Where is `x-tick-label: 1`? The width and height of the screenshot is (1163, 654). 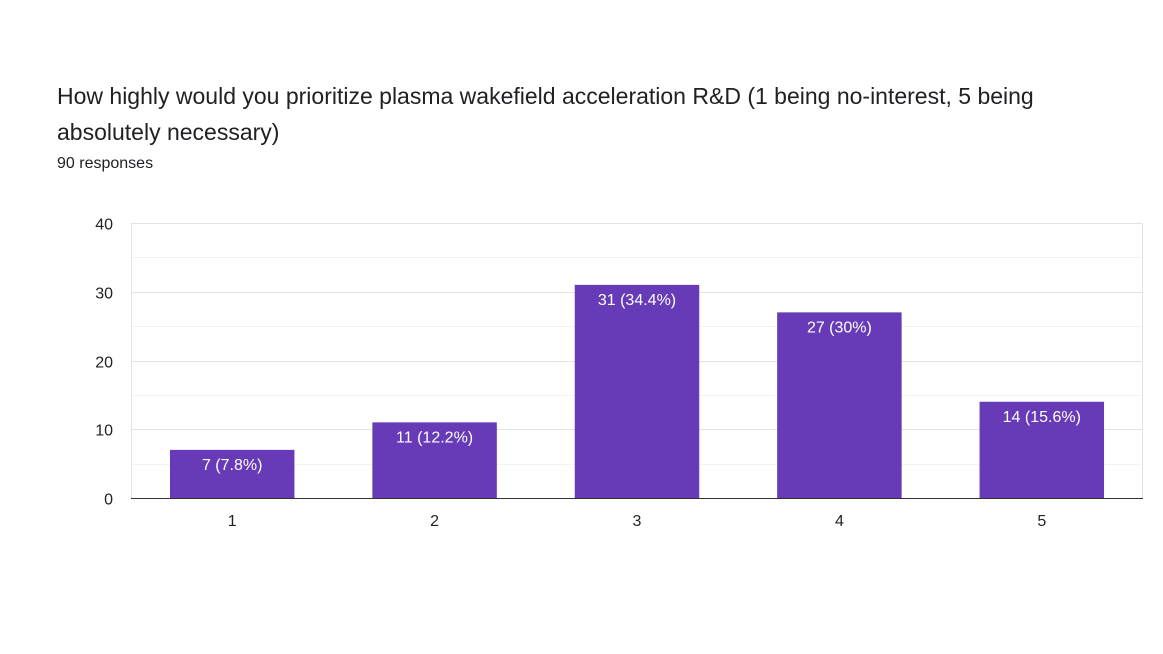
x-tick-label: 1 is located at coordinates (232, 521).